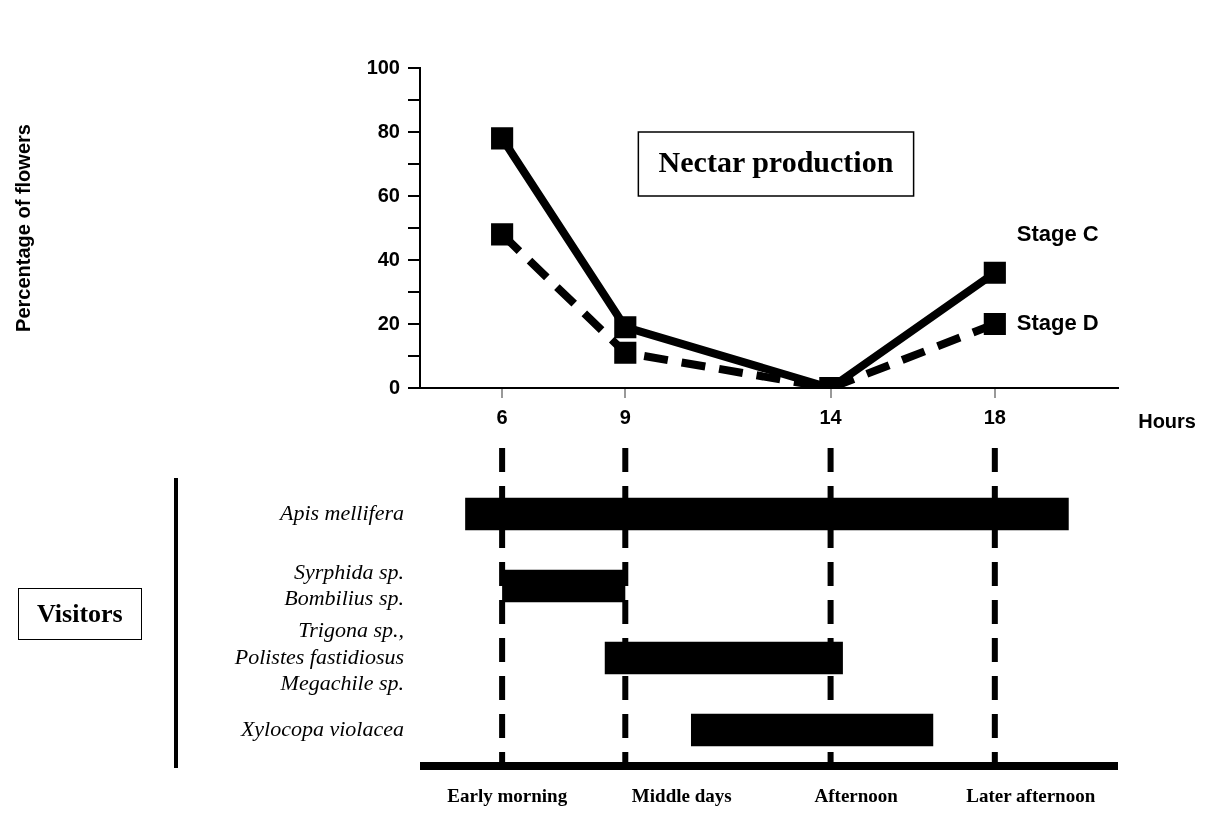  Describe the element at coordinates (776, 161) in the screenshot. I see `text: Nectar production` at that location.